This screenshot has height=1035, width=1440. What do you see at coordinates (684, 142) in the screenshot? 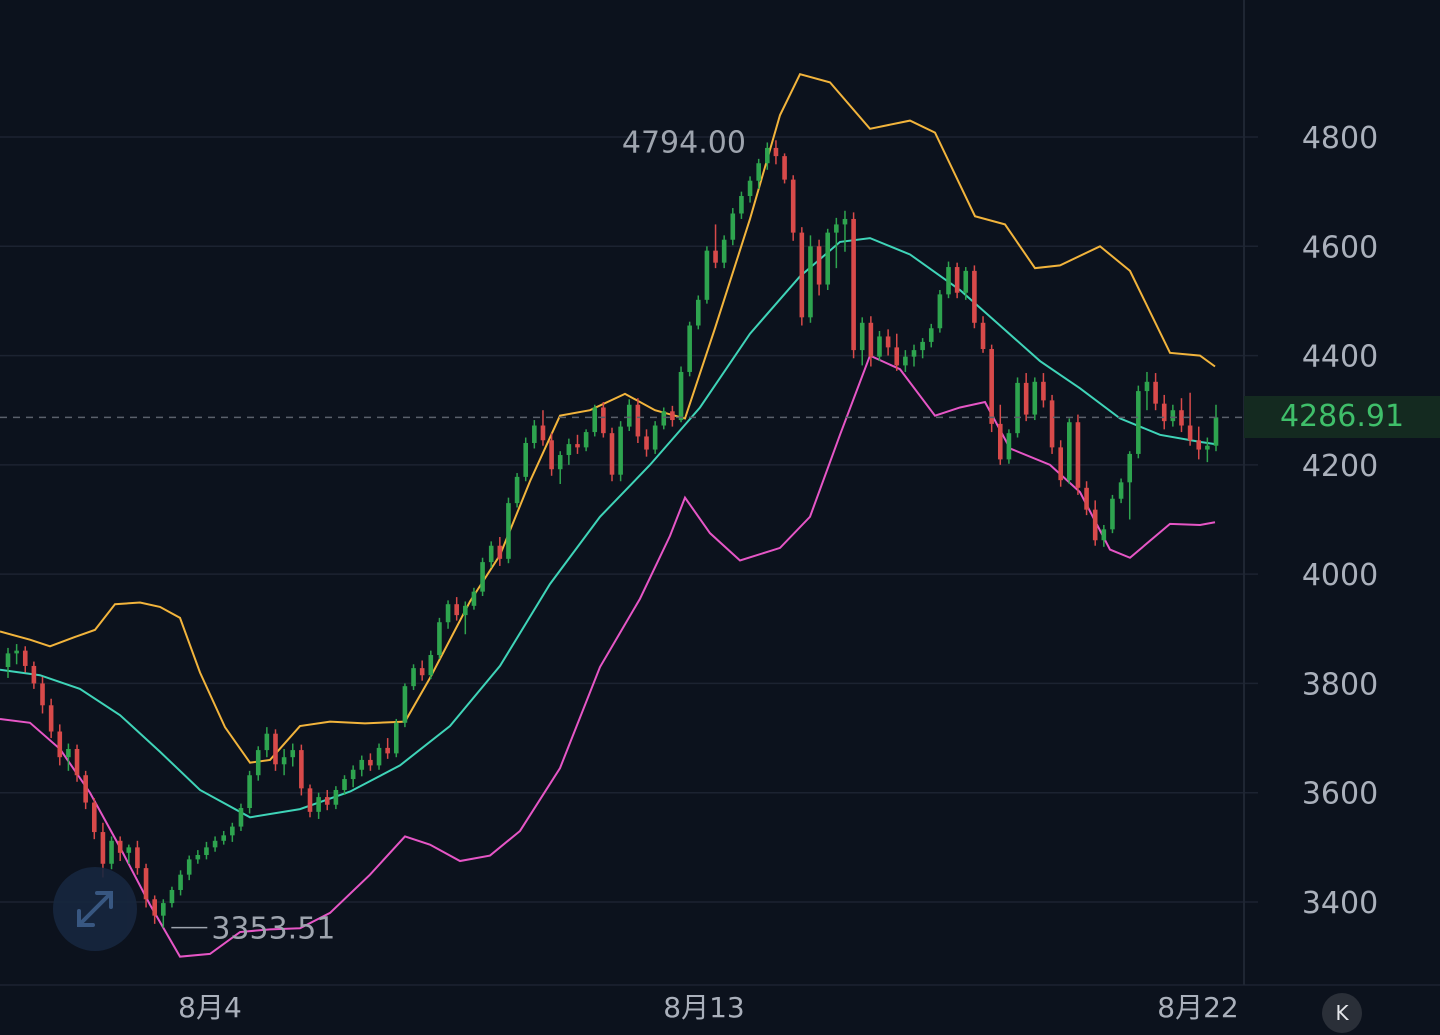
I see `high-price-label: 4794.00` at bounding box center [684, 142].